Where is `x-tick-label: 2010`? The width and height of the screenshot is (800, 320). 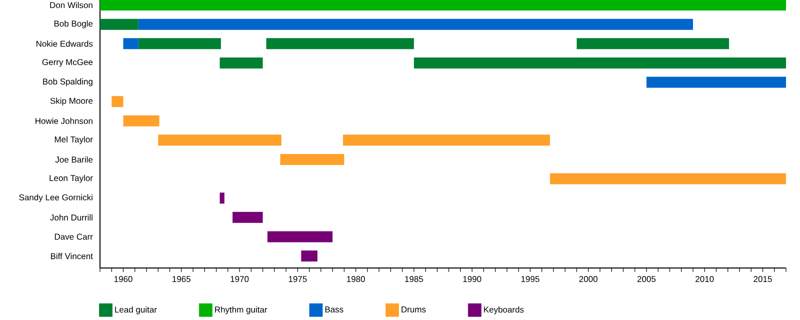 x-tick-label: 2010 is located at coordinates (705, 279).